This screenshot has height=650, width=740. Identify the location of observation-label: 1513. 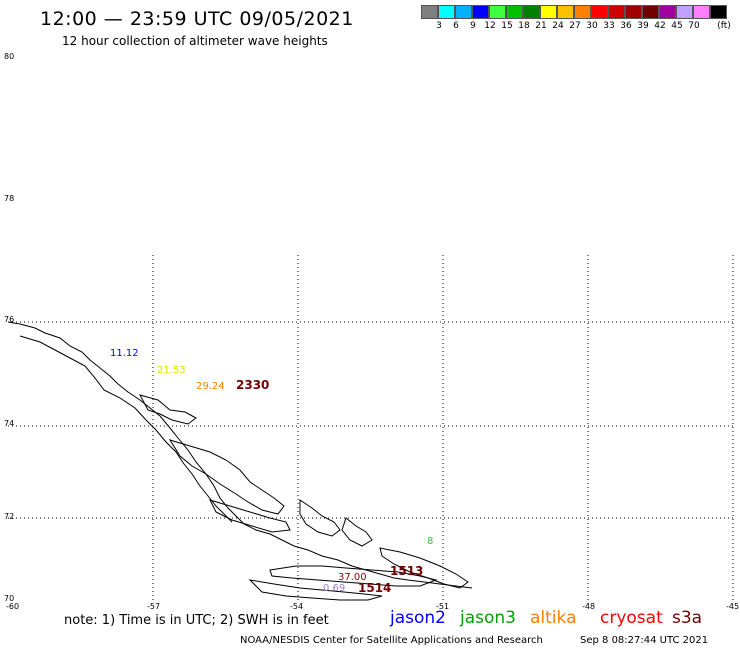
(406, 571).